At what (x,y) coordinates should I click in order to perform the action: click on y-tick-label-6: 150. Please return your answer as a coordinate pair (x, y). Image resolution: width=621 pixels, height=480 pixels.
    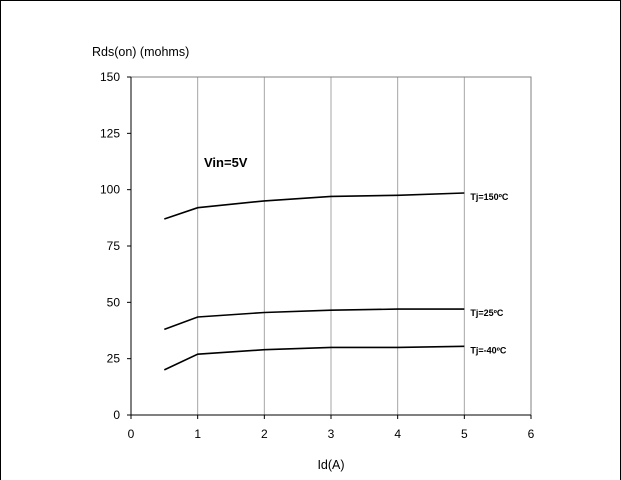
    Looking at the image, I should click on (110, 77).